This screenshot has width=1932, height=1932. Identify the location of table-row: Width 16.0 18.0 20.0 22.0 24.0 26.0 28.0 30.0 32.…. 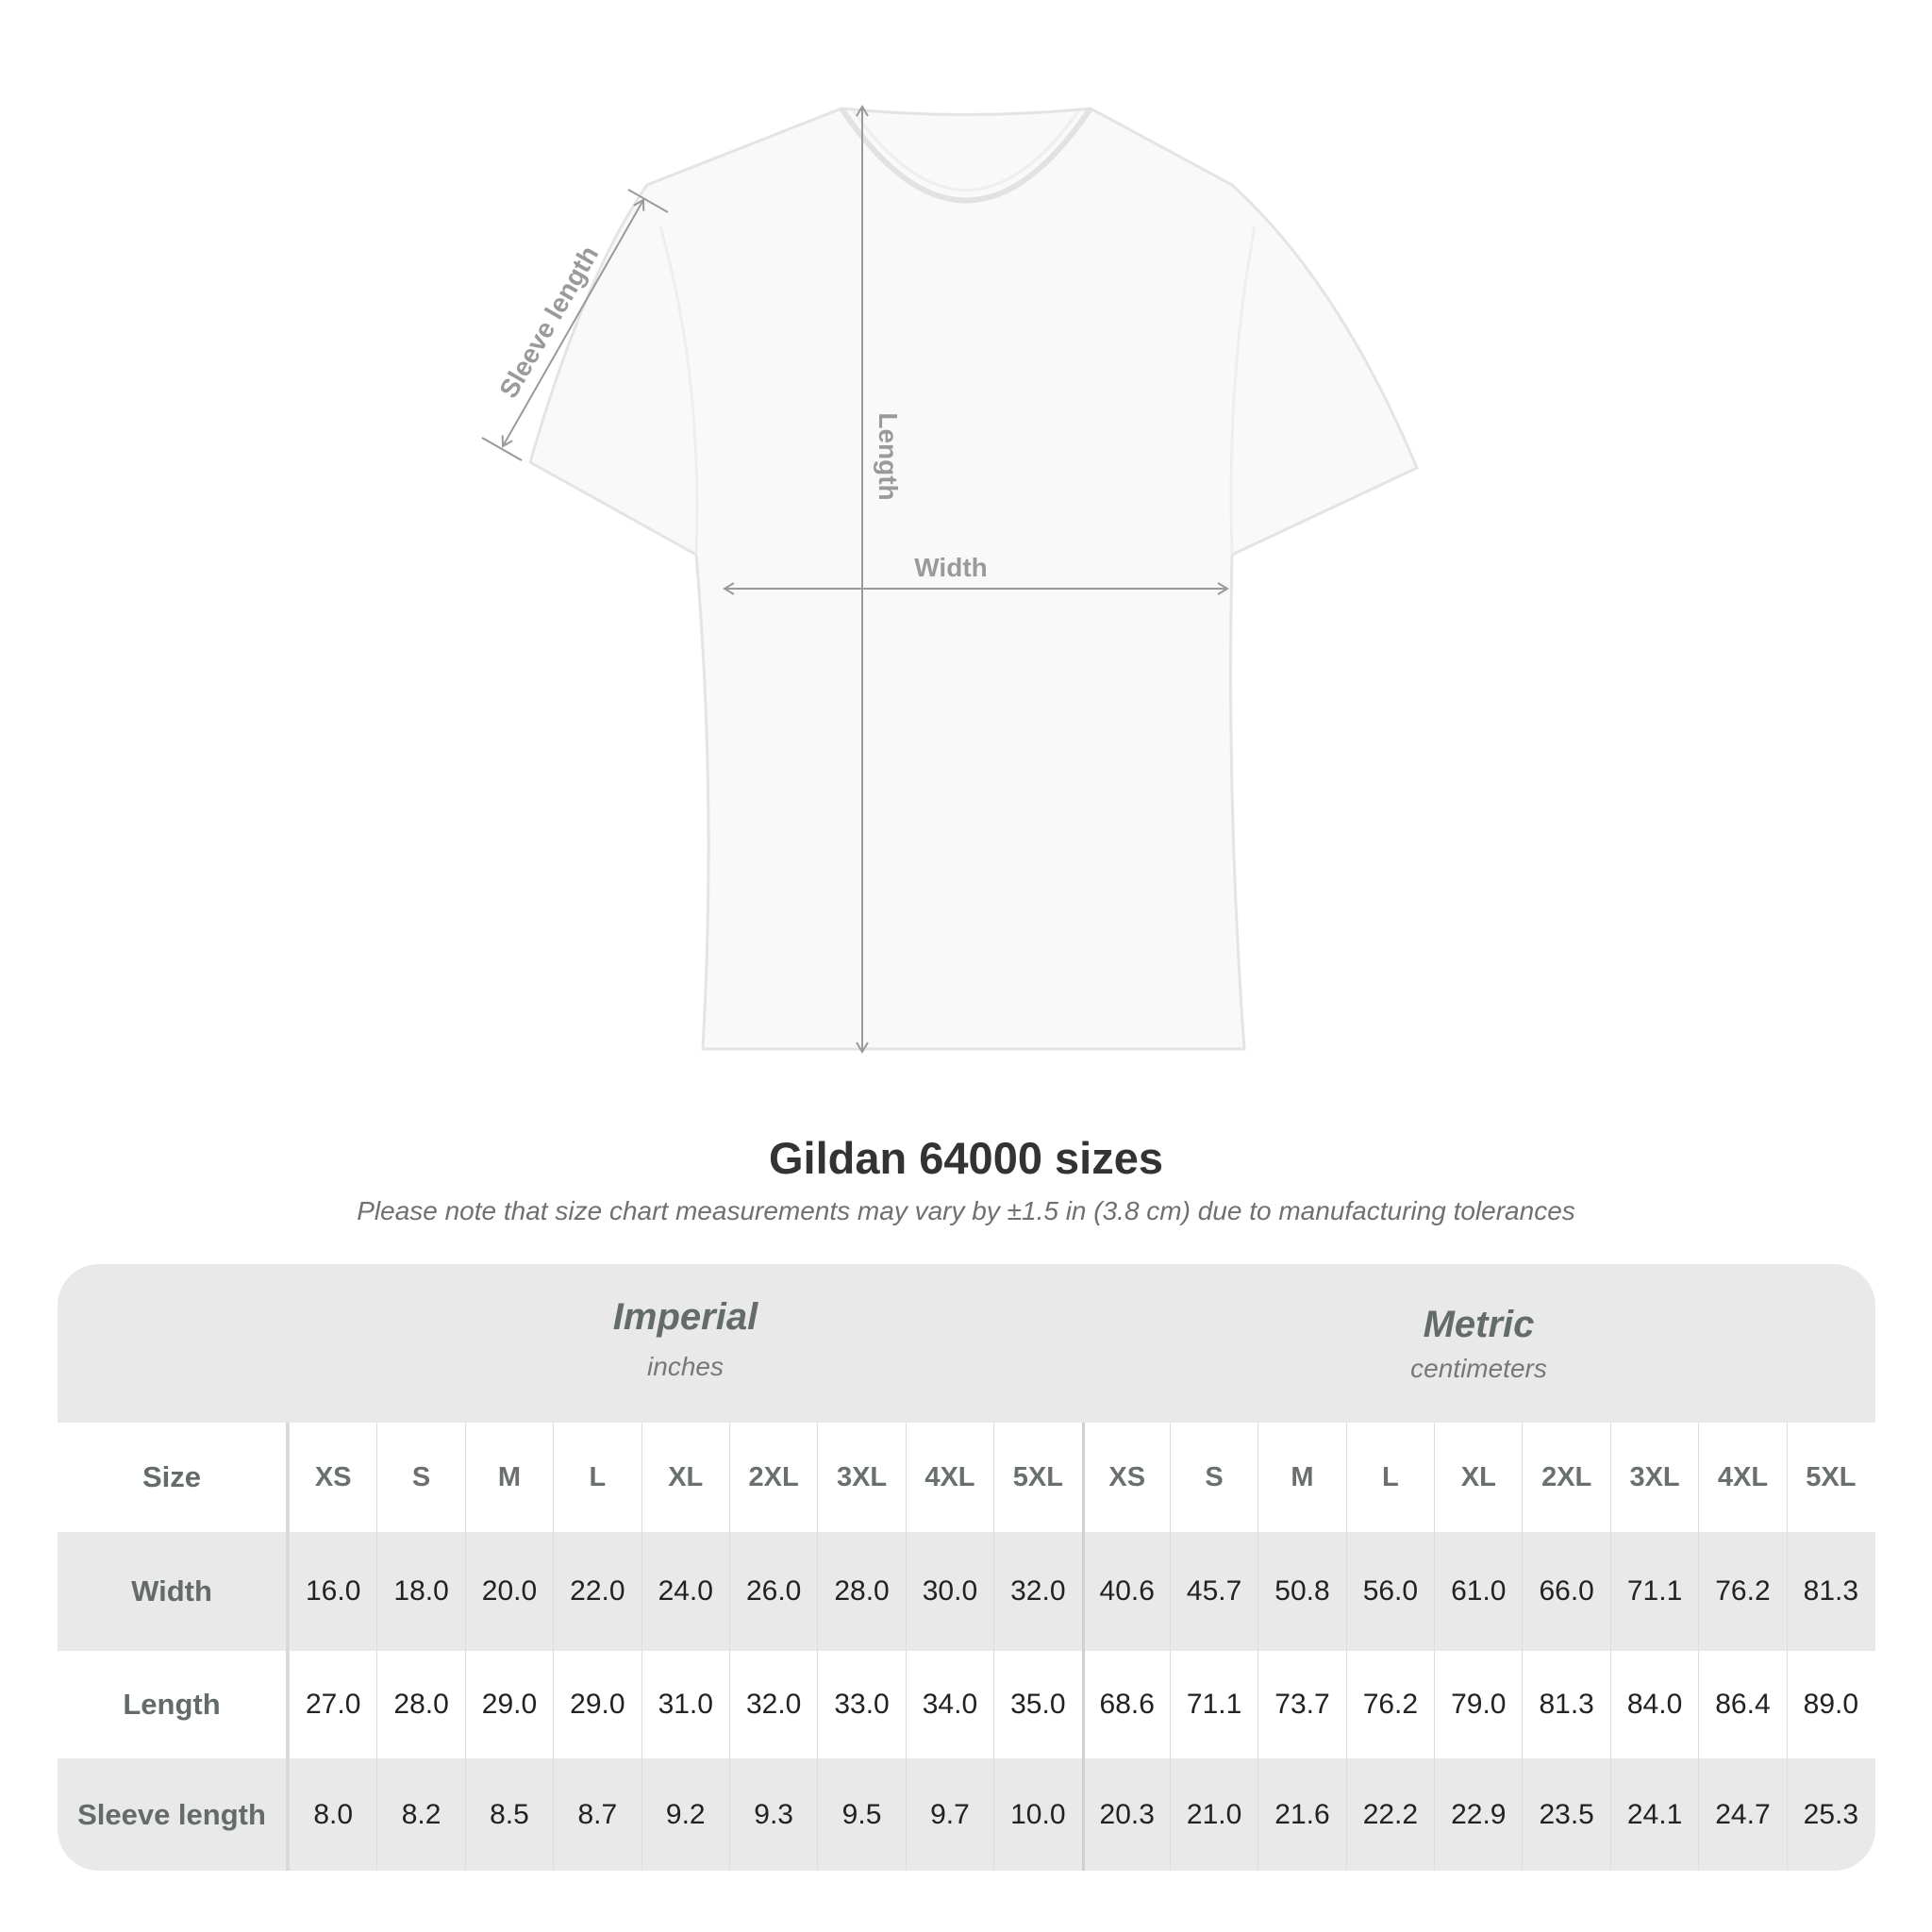
(967, 1591).